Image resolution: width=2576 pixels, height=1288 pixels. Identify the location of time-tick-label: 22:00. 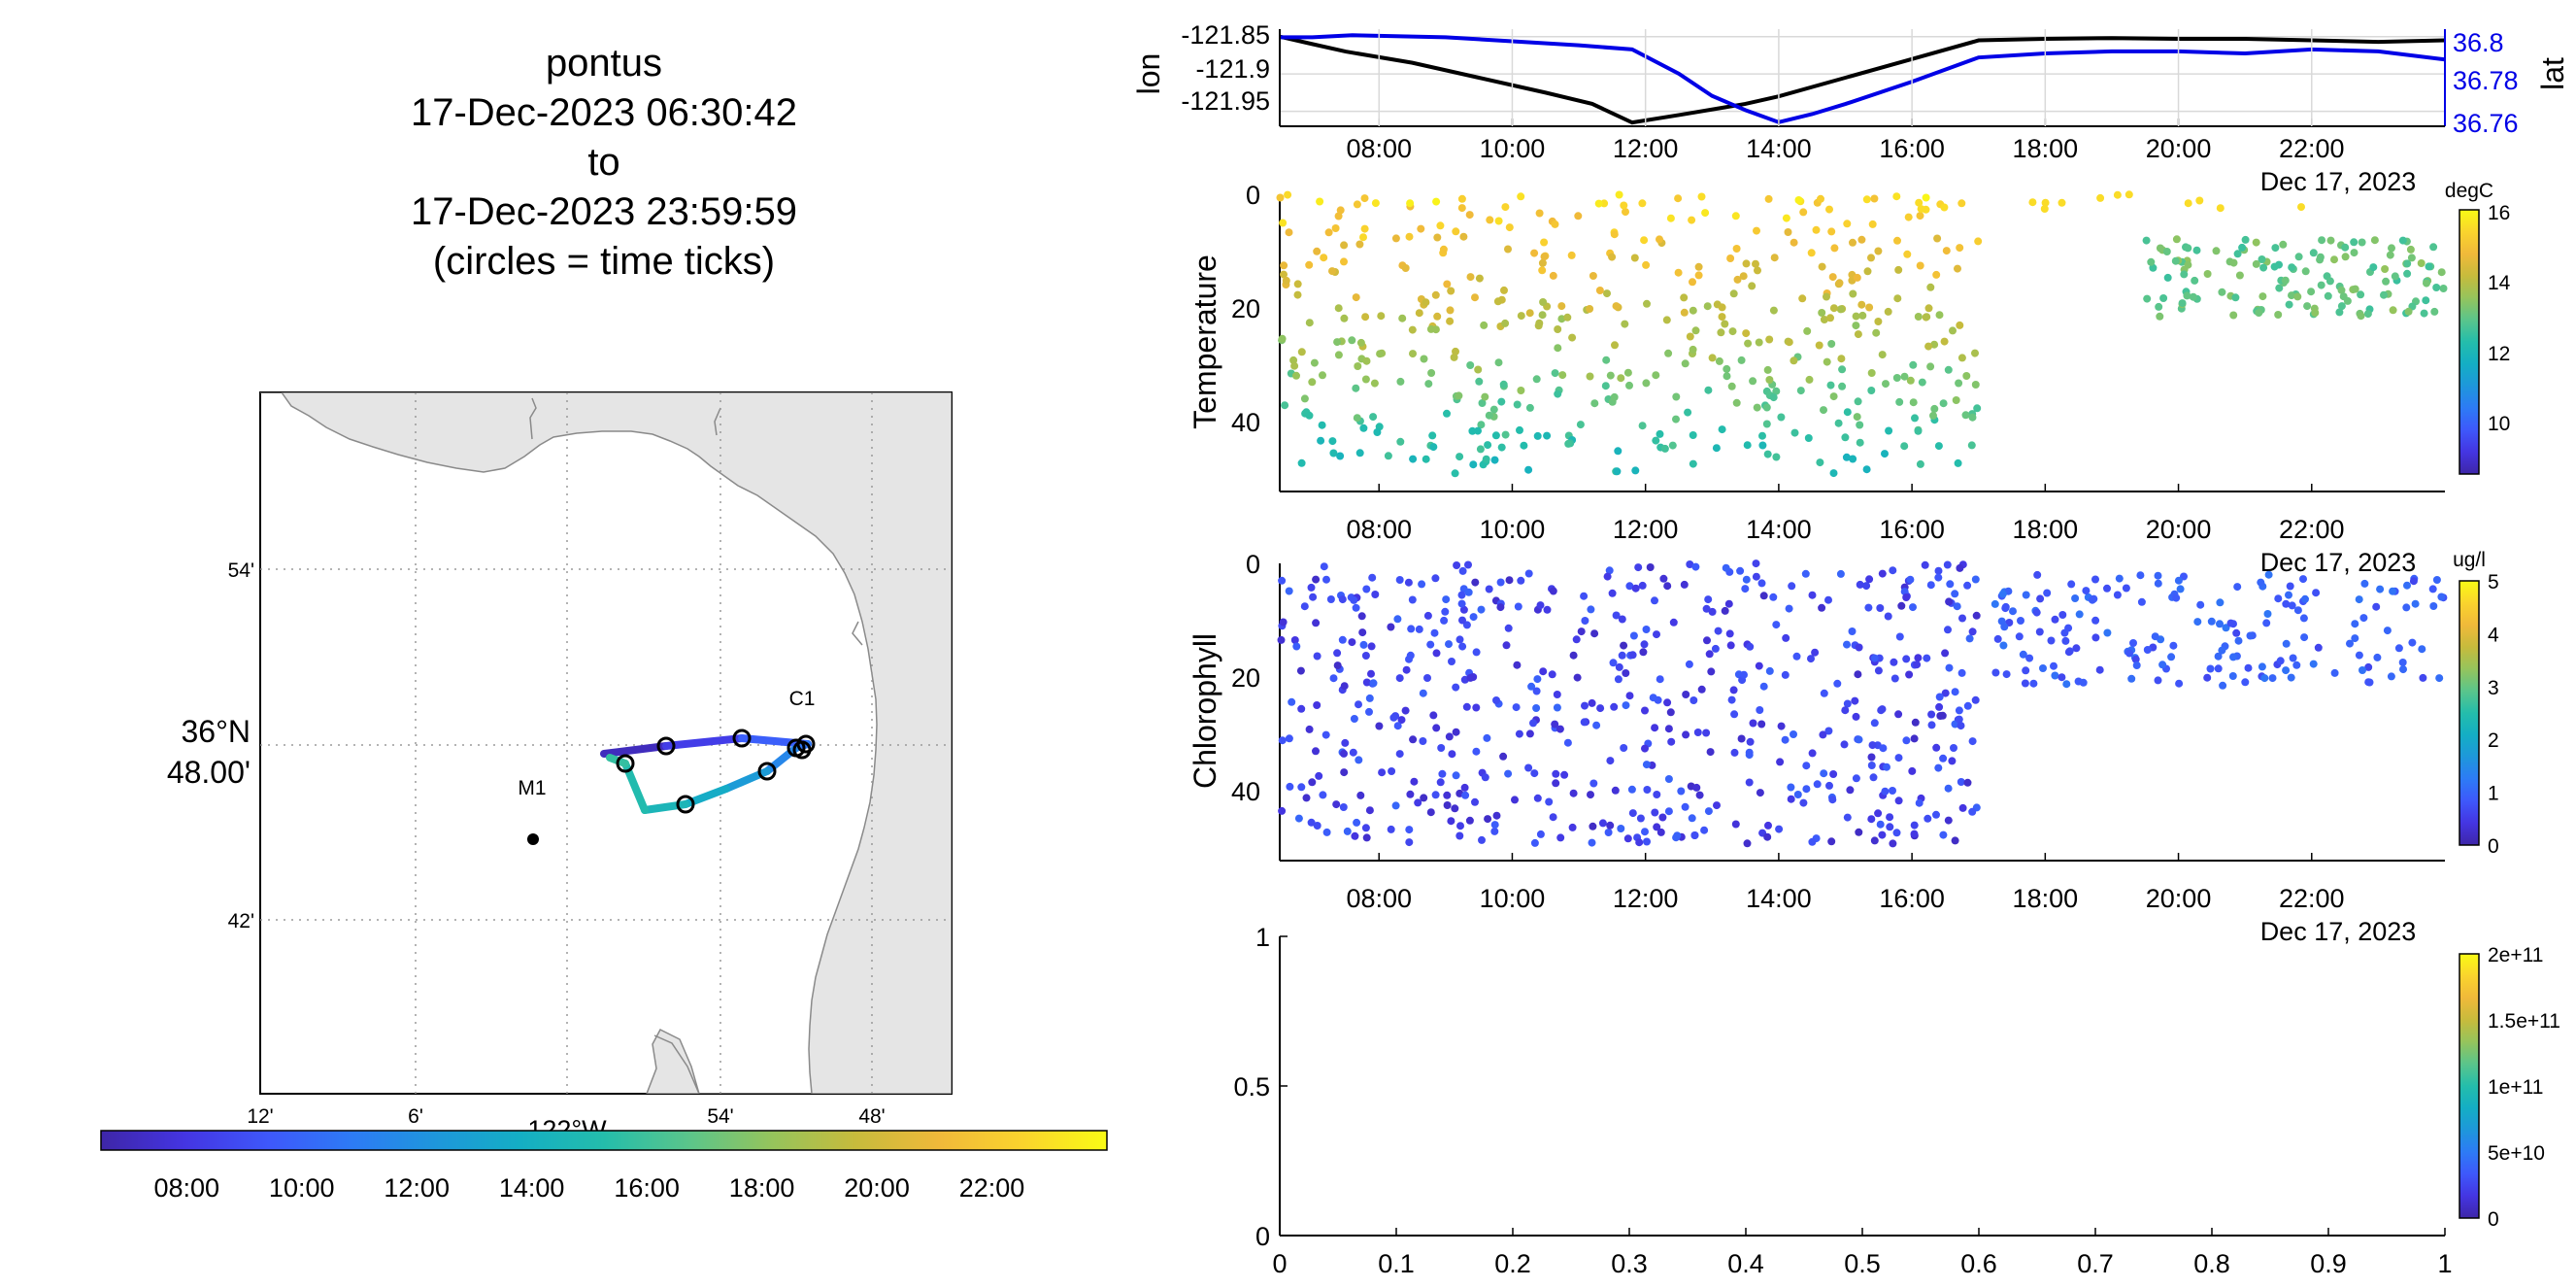
(2312, 148).